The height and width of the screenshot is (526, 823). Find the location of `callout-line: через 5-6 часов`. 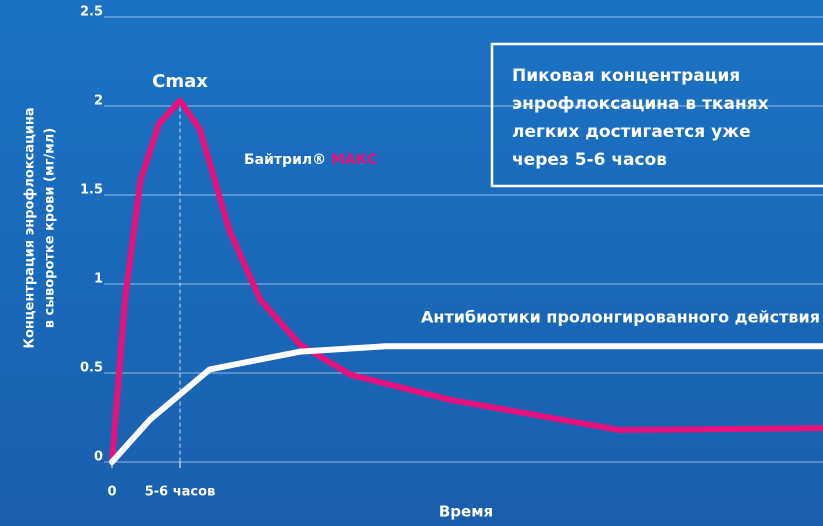

callout-line: через 5-6 часов is located at coordinates (589, 160).